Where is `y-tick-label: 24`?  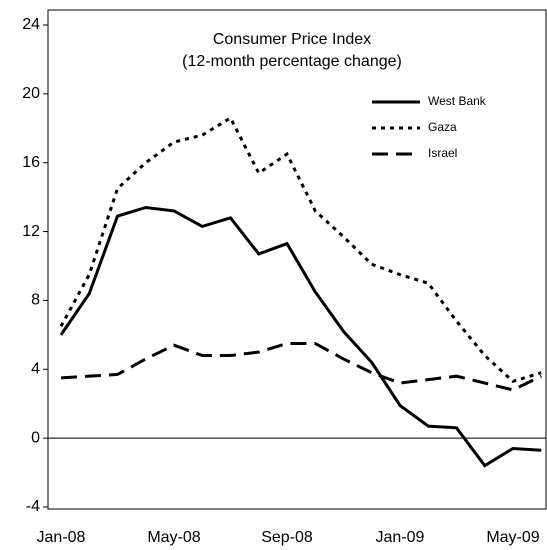
y-tick-label: 24 is located at coordinates (31, 24).